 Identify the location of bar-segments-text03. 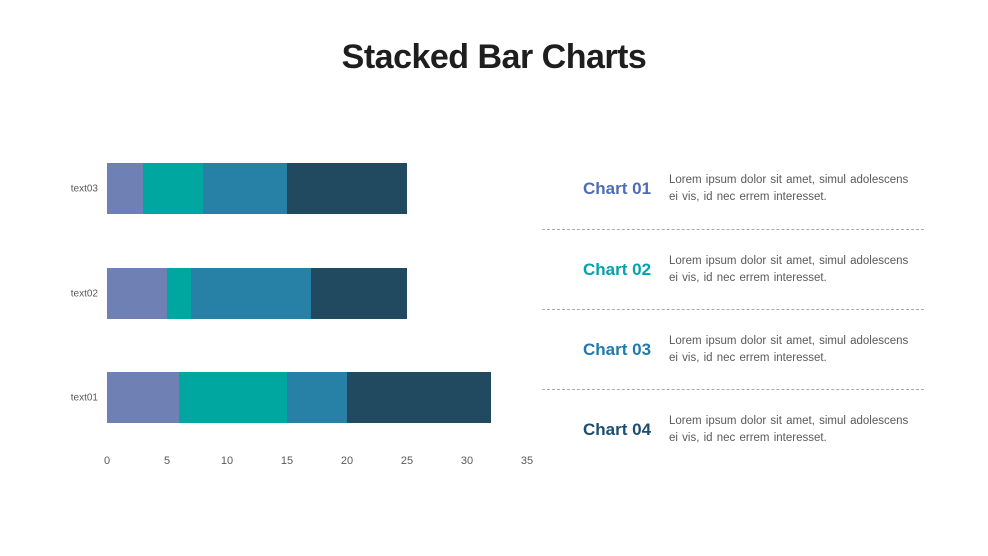
(257, 188).